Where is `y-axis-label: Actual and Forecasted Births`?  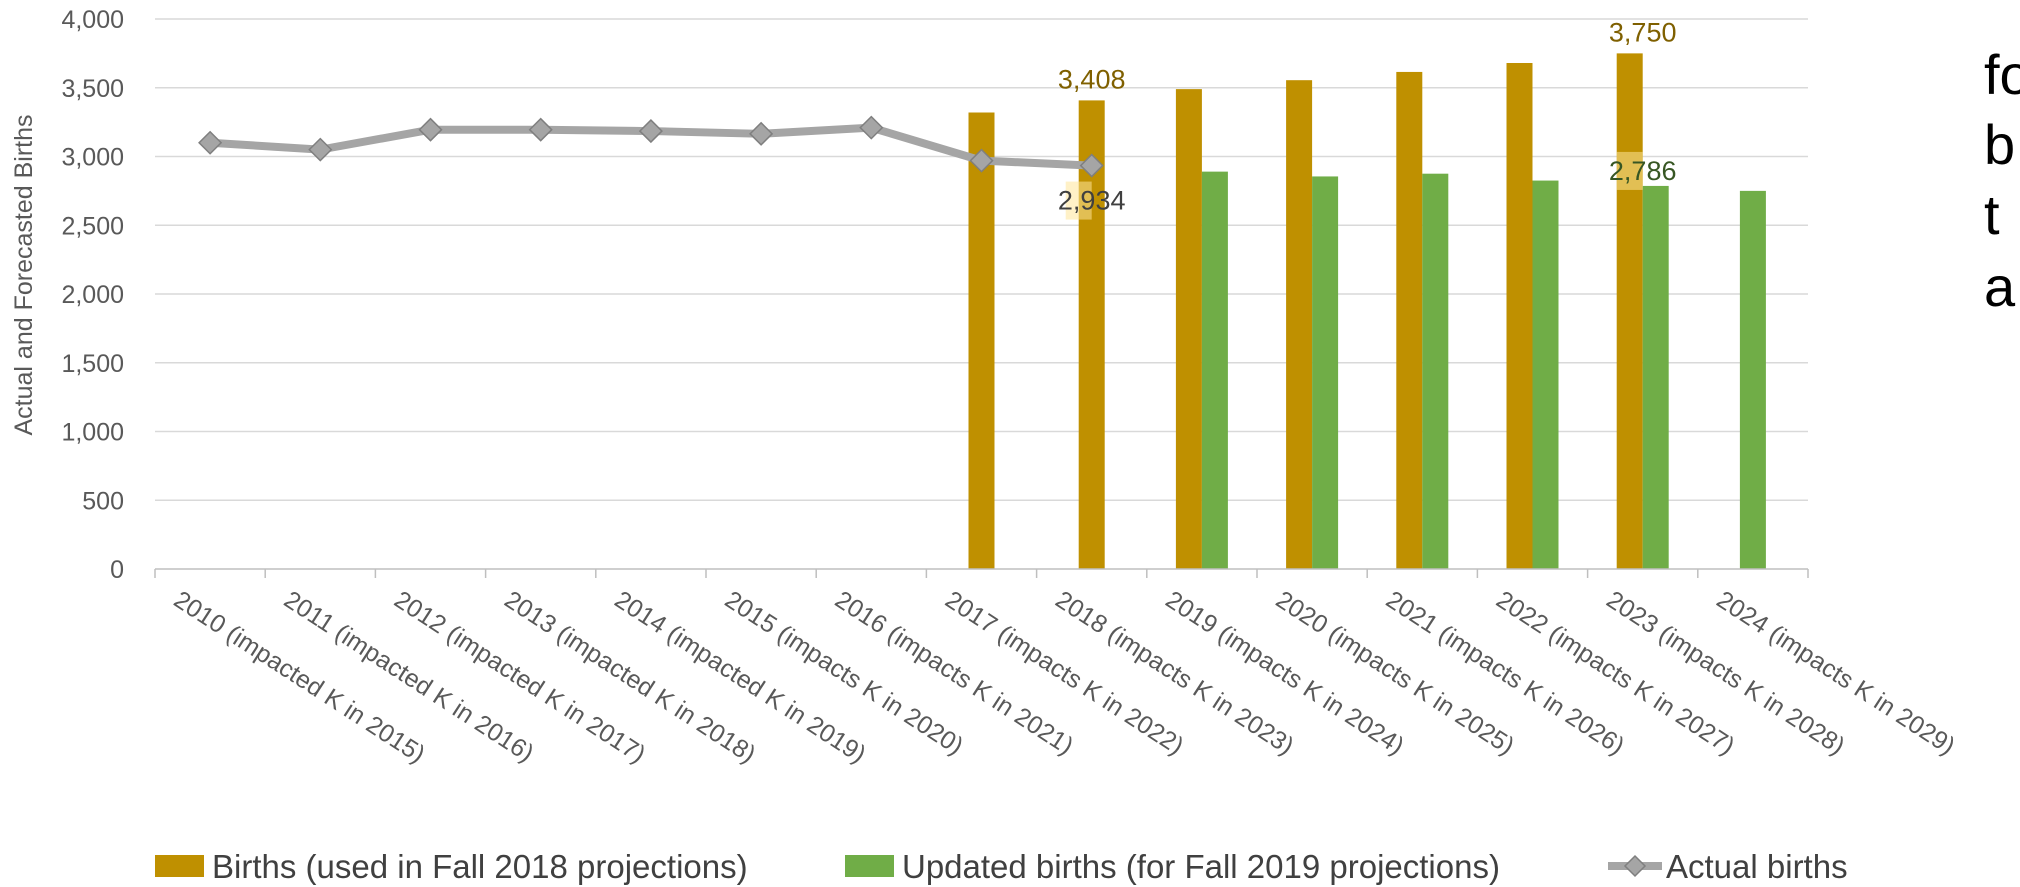 y-axis-label: Actual and Forecasted Births is located at coordinates (24, 275).